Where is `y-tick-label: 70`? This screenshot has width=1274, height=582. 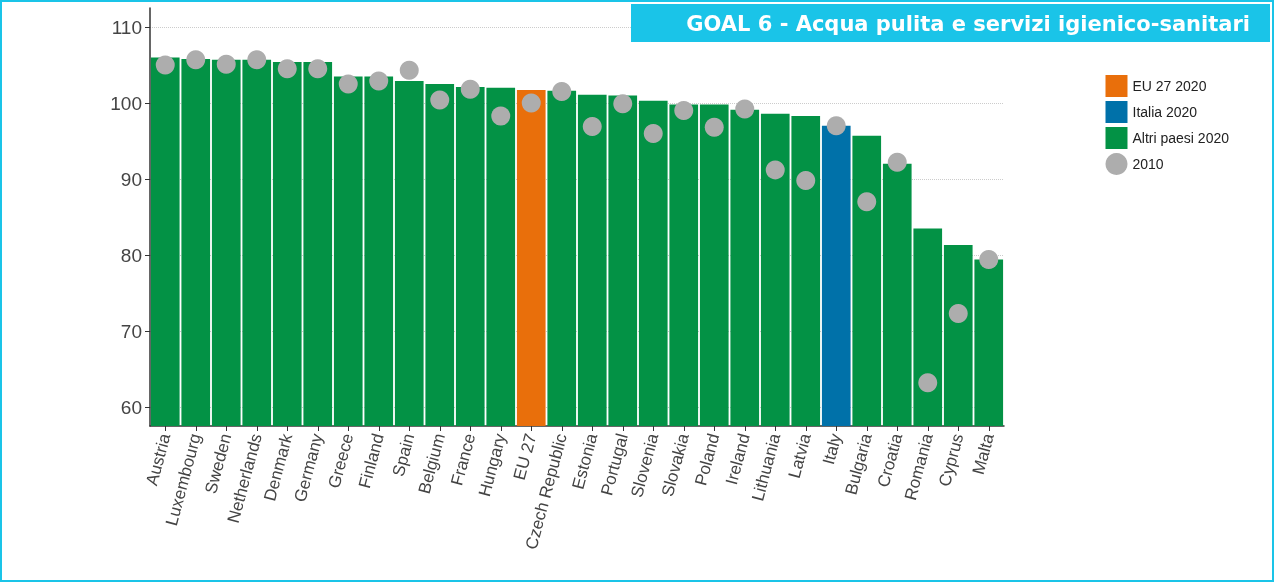 y-tick-label: 70 is located at coordinates (131, 331).